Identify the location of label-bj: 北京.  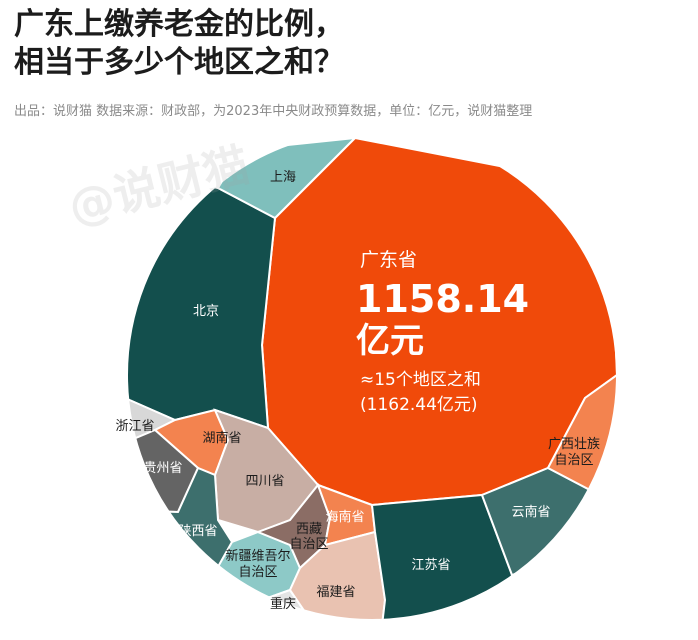
(206, 311).